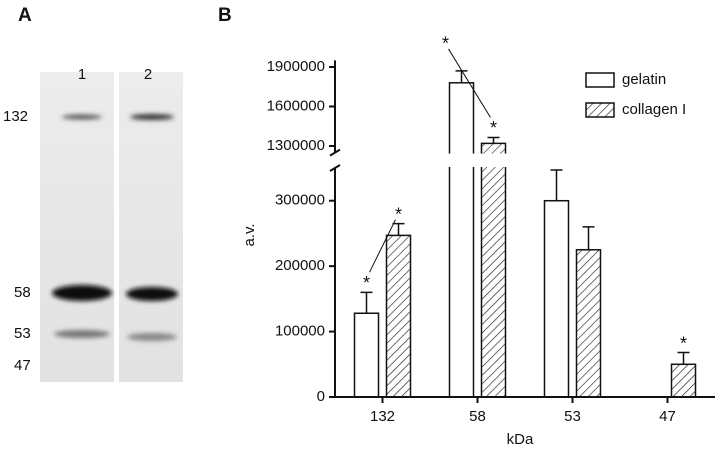 Image resolution: width=725 pixels, height=455 pixels. Describe the element at coordinates (249, 234) in the screenshot. I see `y-axis-label: a.v.` at that location.